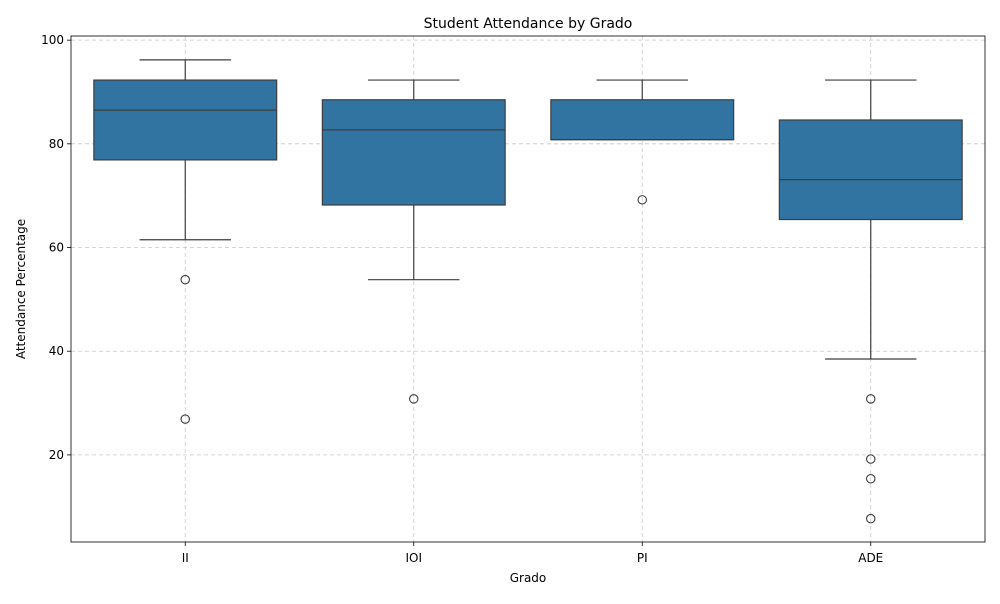 This screenshot has width=1000, height=604. Describe the element at coordinates (185, 558) in the screenshot. I see `x-tick-label: II` at that location.